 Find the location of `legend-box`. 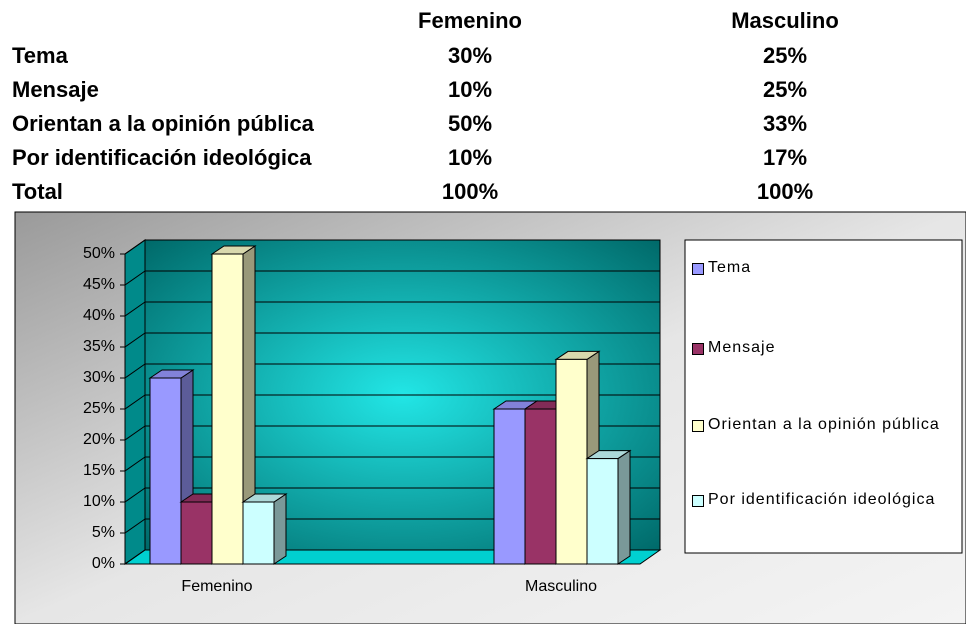

legend-box is located at coordinates (823, 396).